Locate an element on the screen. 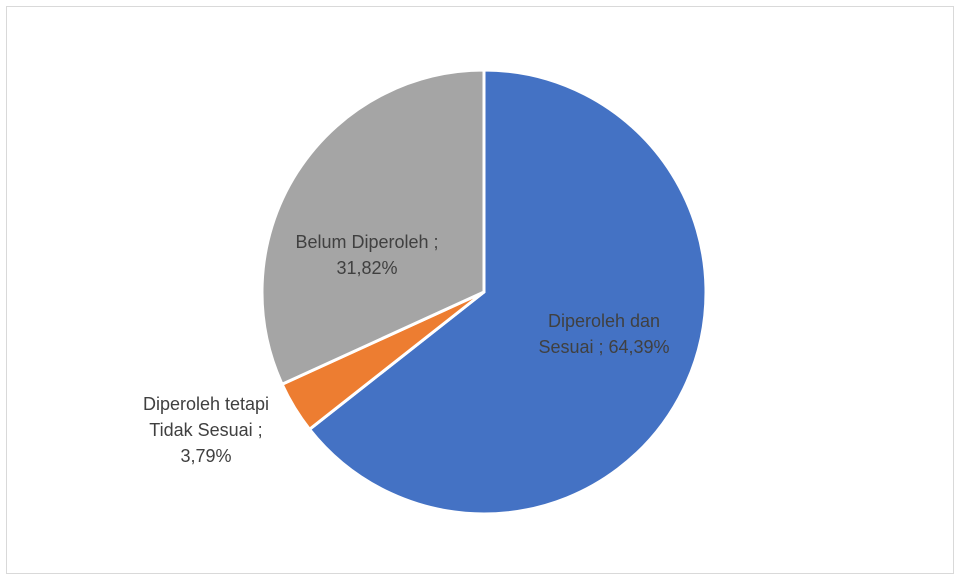 This screenshot has width=959, height=580. data-label-line: Sesuai ; 64,39% is located at coordinates (603, 347).